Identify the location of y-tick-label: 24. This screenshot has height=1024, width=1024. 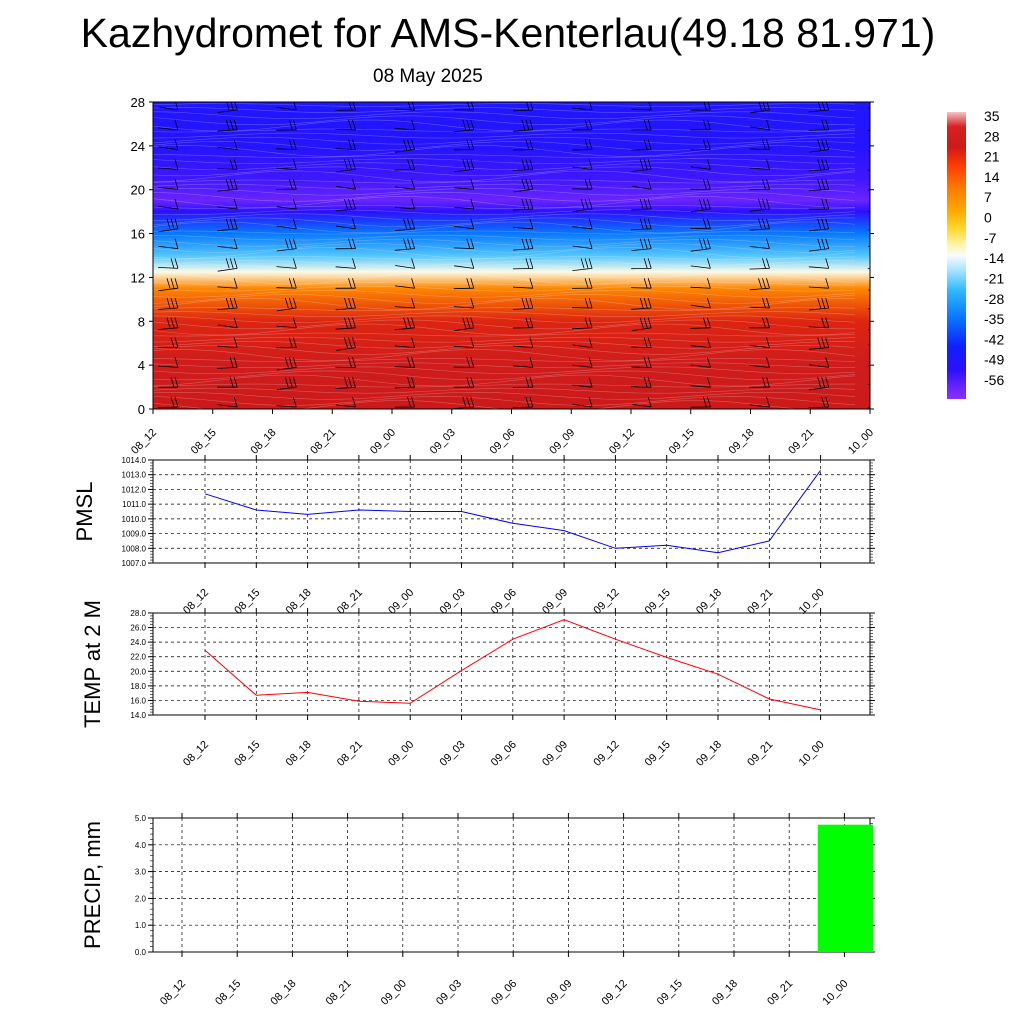
(138, 146).